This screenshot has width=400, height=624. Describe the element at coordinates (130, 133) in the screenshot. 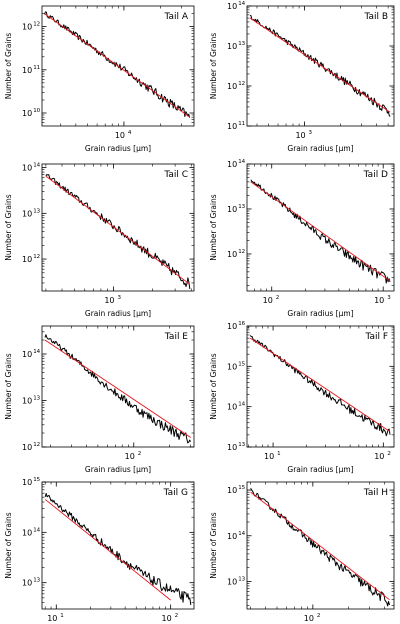

I see `x-tick-exponent: 4` at that location.